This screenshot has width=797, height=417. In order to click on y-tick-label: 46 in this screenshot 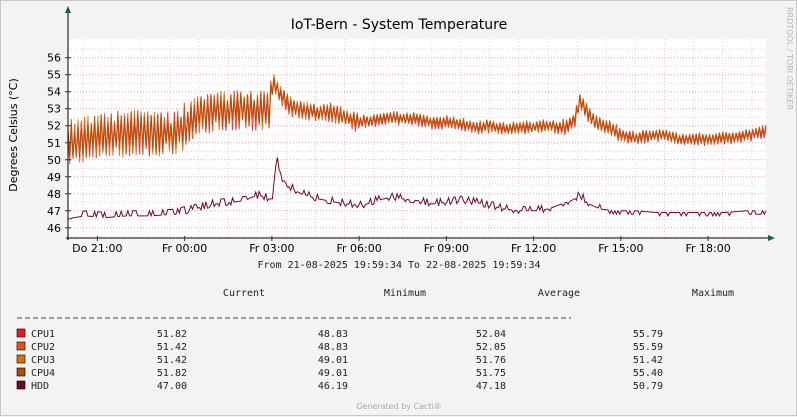, I will do `click(54, 228)`.